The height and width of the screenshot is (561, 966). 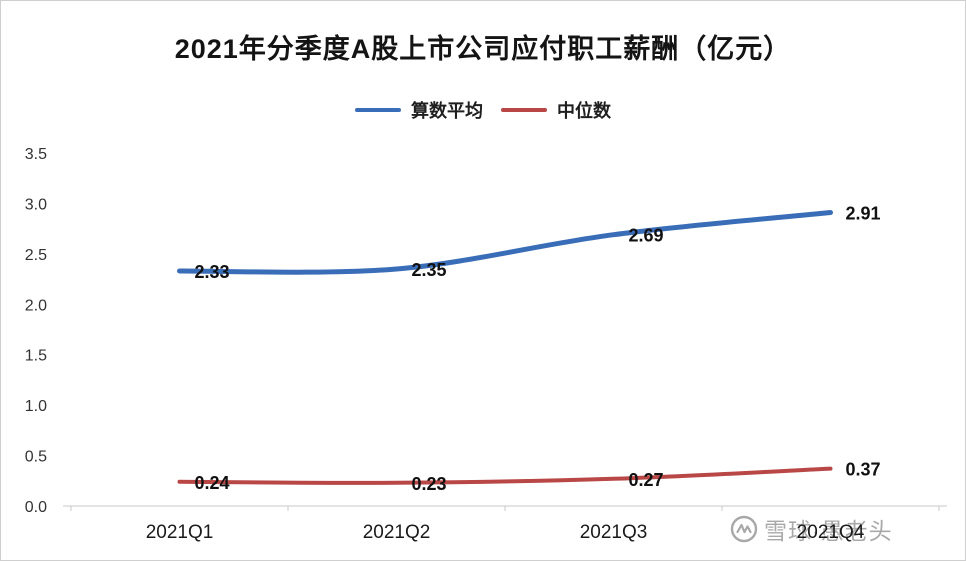 What do you see at coordinates (828, 531) in the screenshot?
I see `watermark-text: 雪球·愚老头` at bounding box center [828, 531].